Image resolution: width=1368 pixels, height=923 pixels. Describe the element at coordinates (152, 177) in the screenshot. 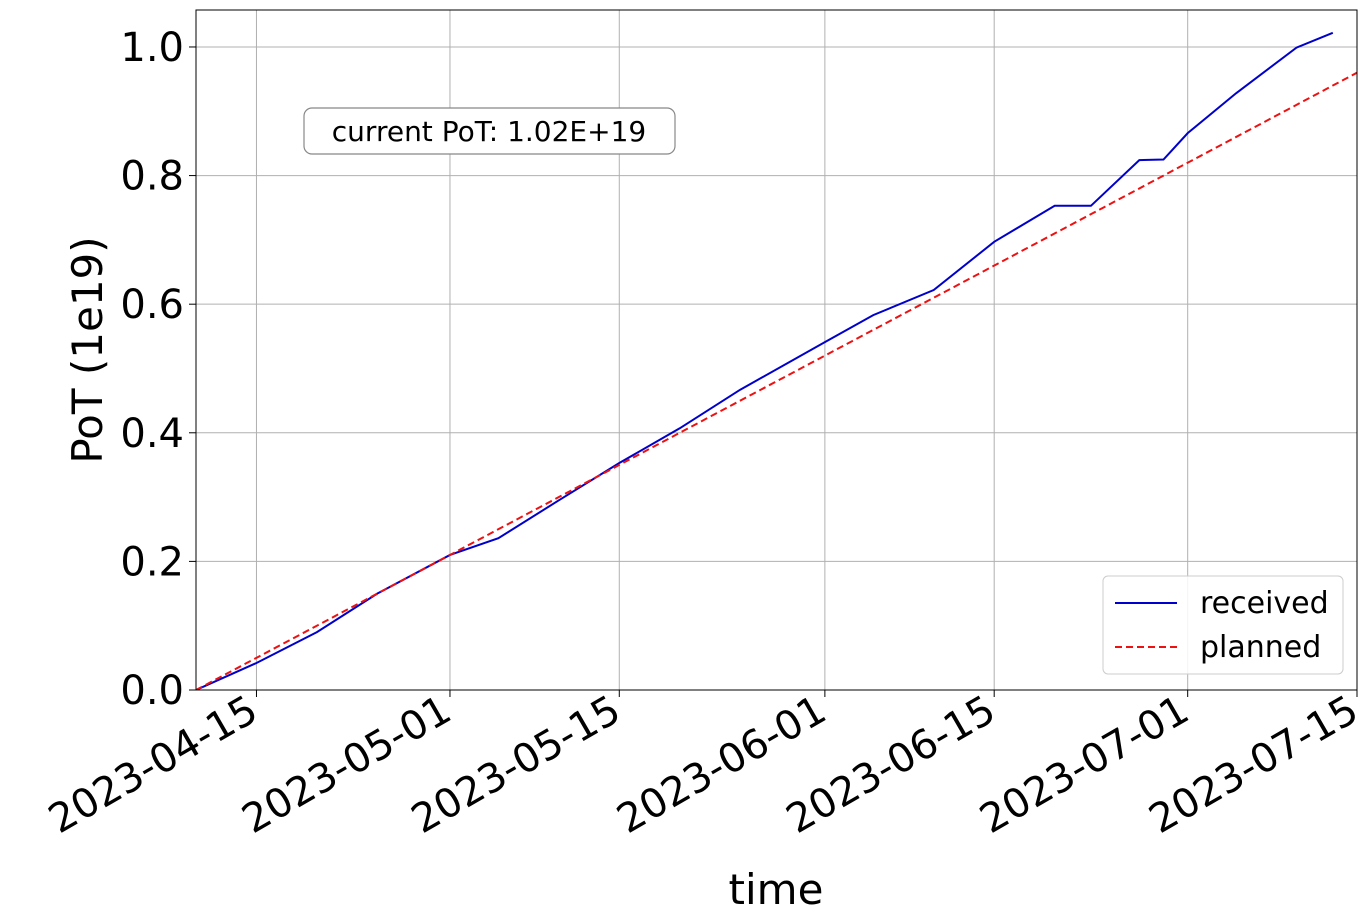

I see `y-tick-label: 0.8` at that location.